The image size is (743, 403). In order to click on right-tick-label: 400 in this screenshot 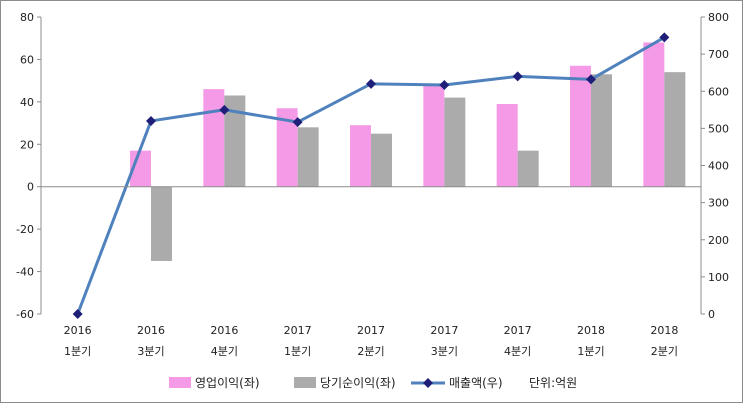, I will do `click(718, 166)`.